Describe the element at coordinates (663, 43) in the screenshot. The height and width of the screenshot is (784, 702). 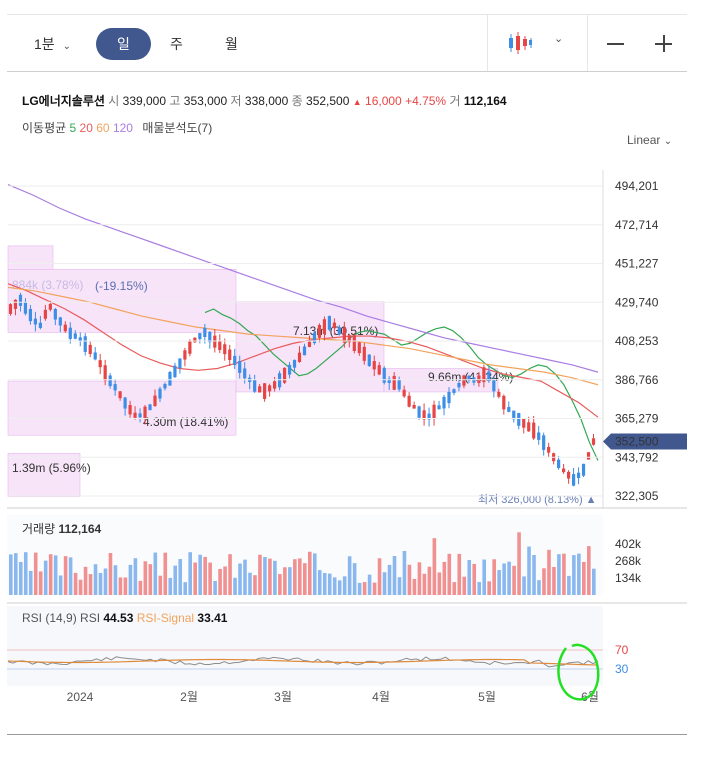
I see `plus-icon` at that location.